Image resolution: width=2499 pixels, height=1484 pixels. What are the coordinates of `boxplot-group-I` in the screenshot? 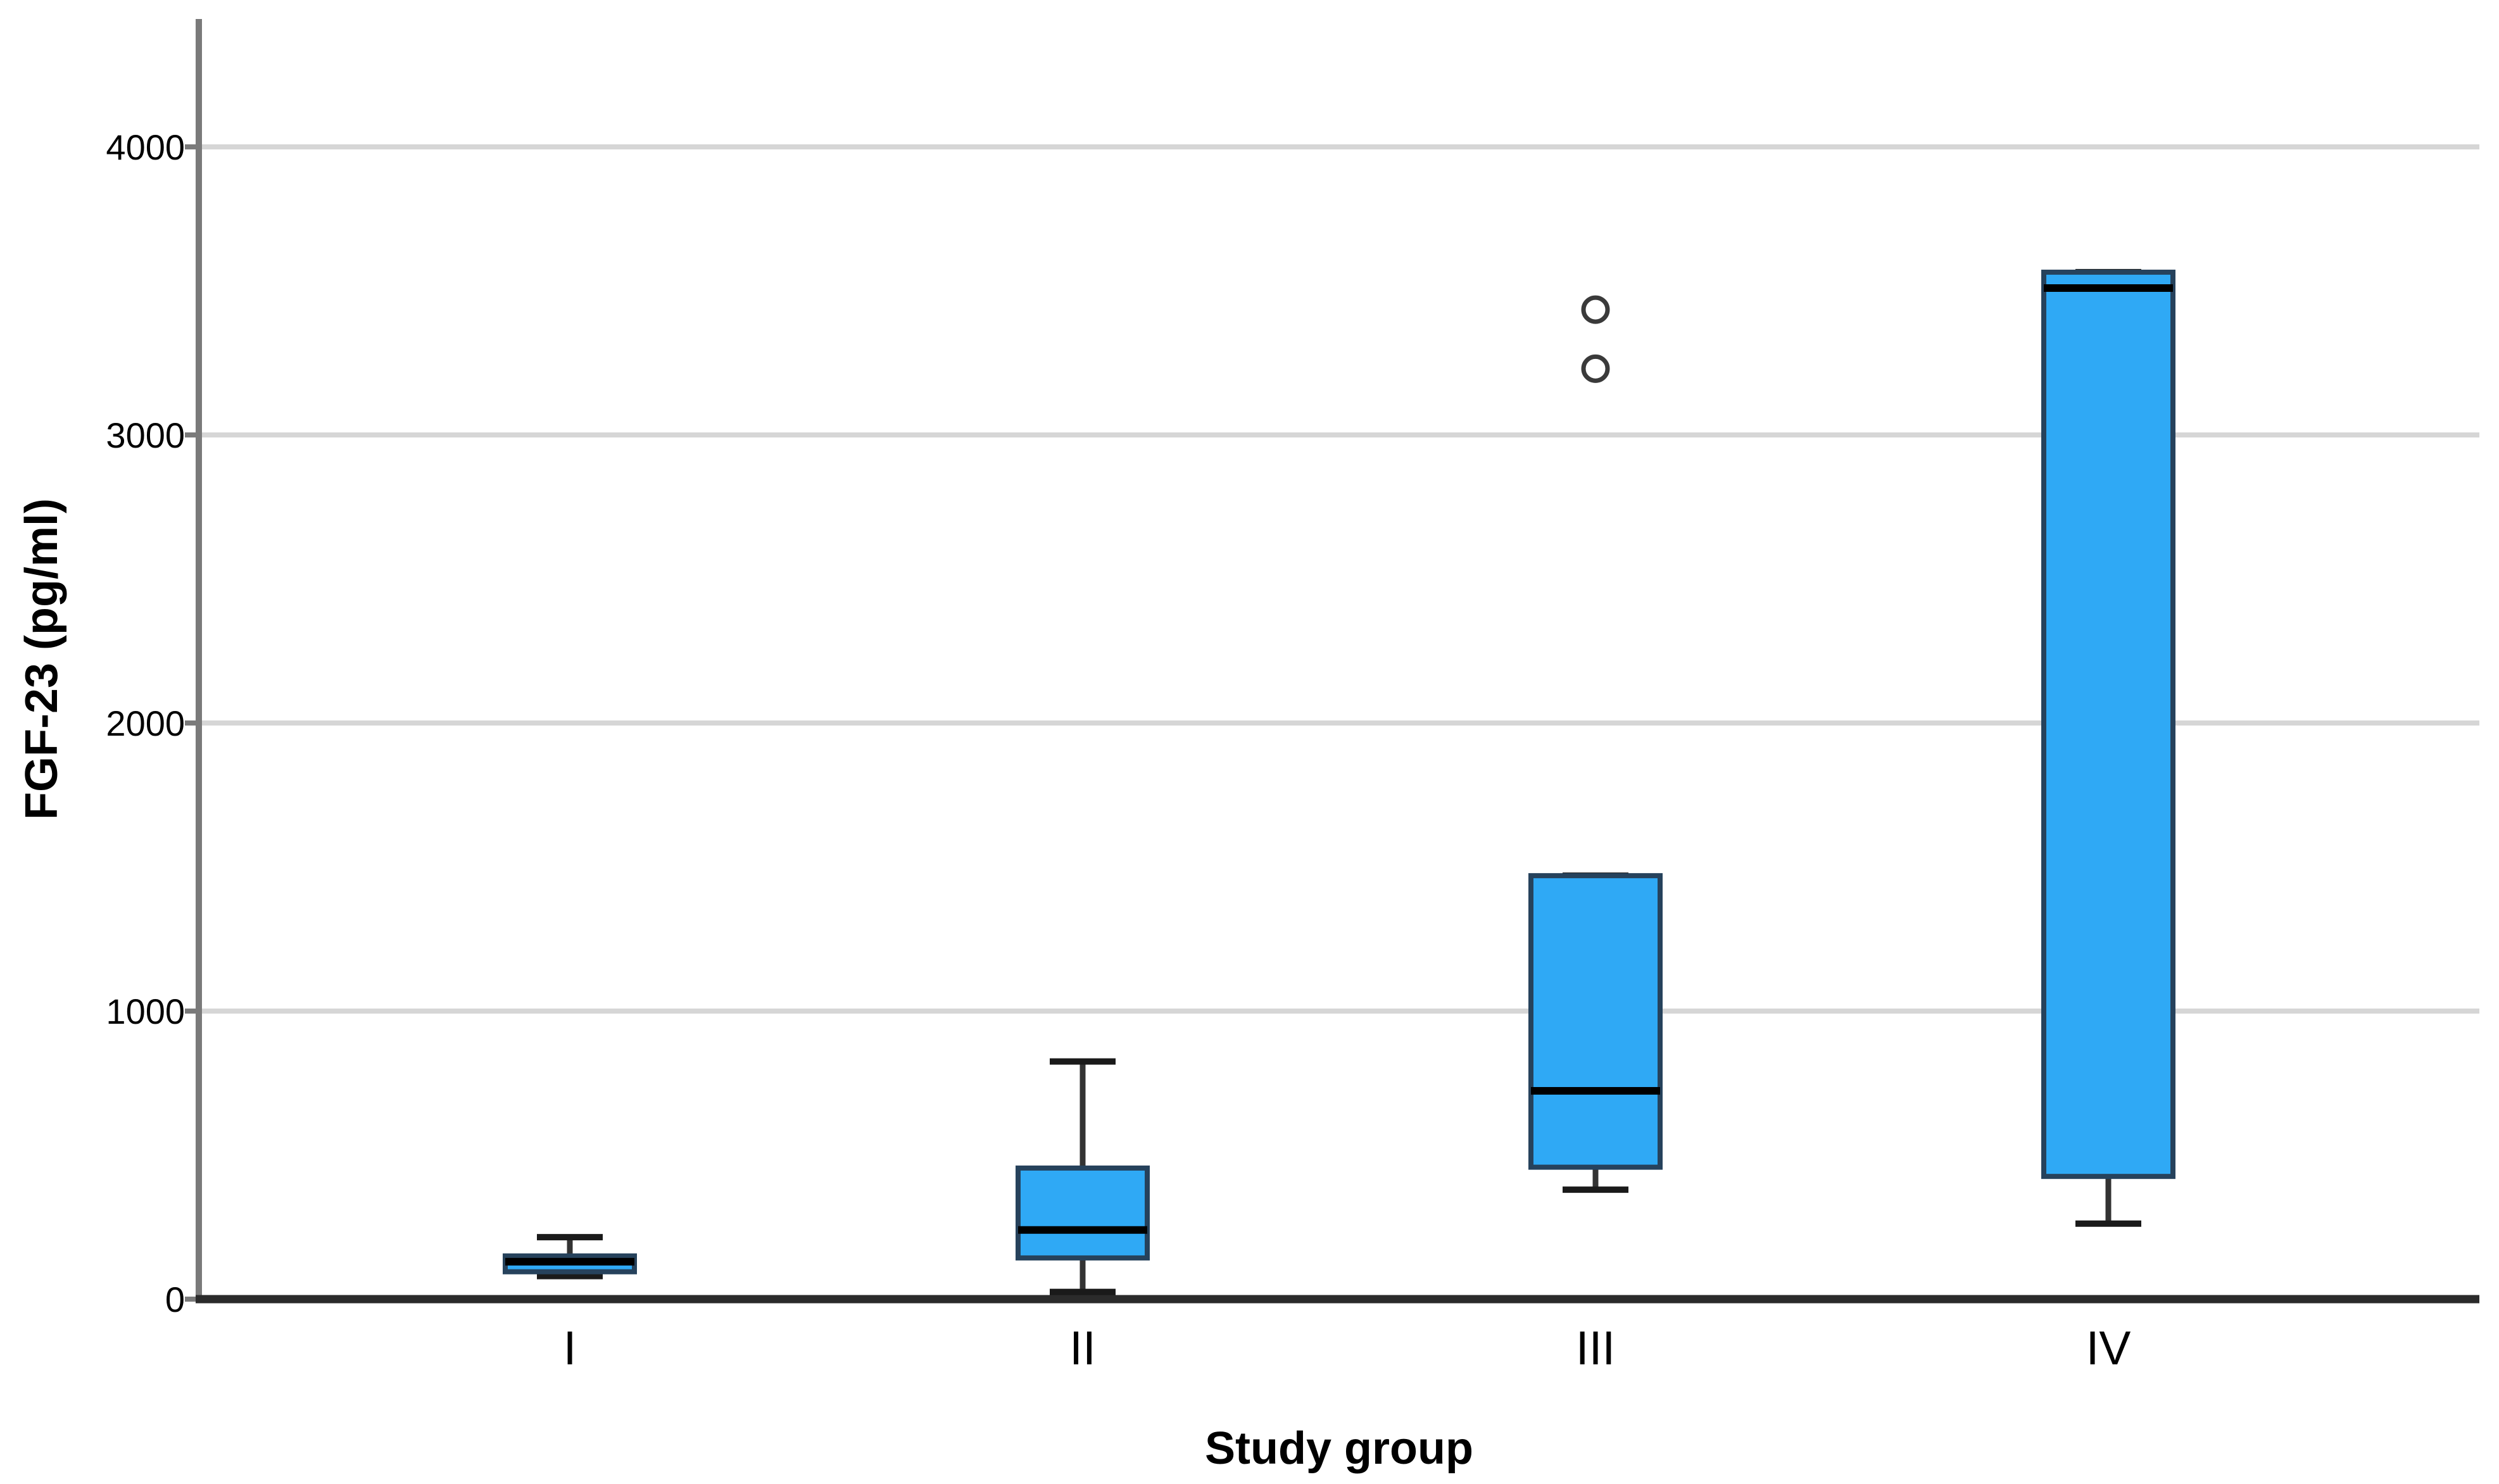 It's located at (570, 1257).